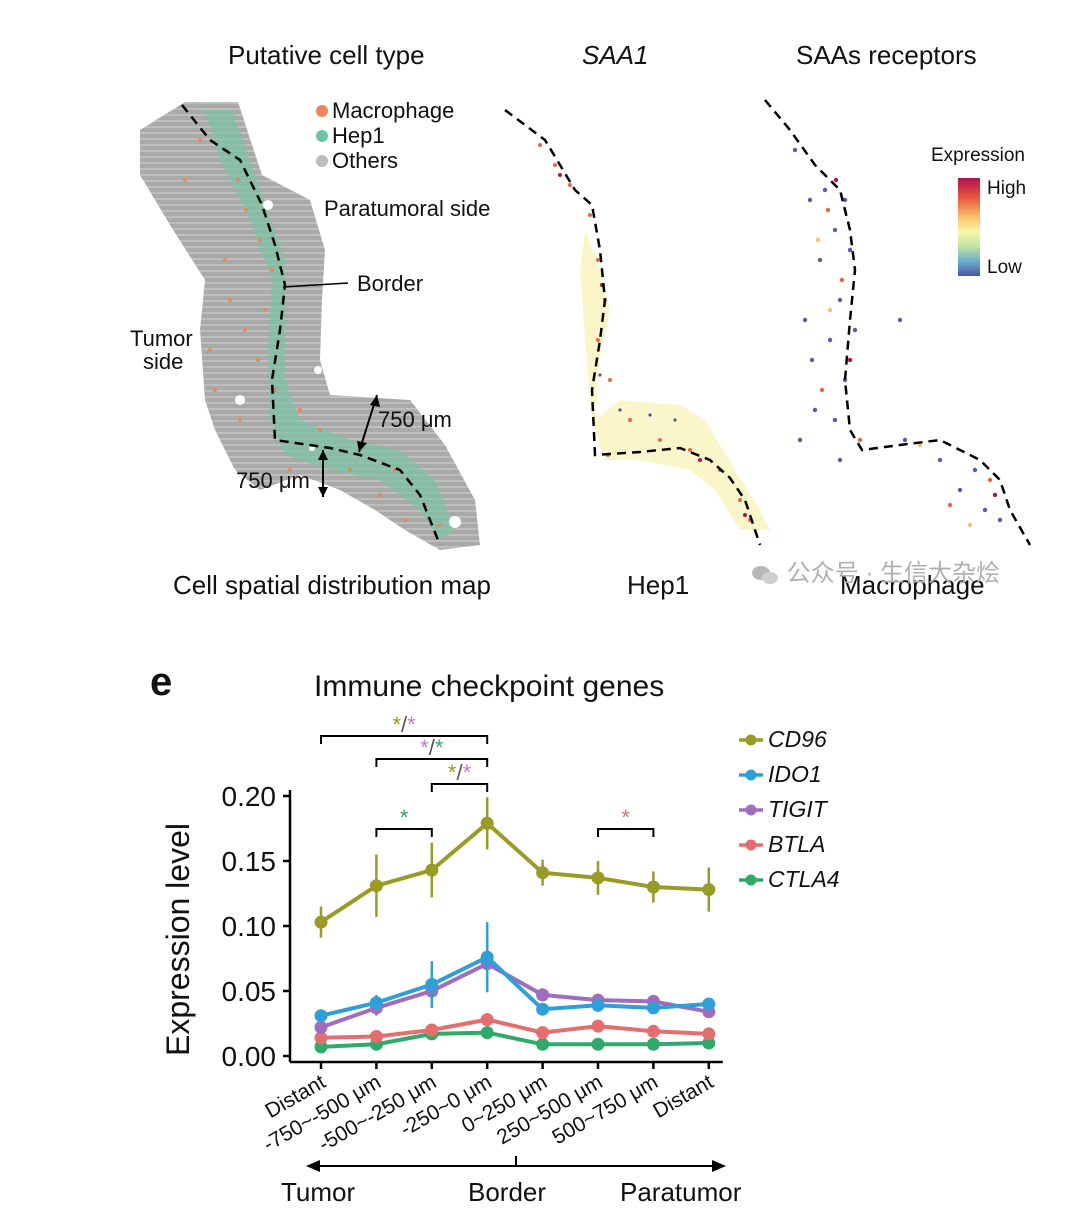 The image size is (1080, 1223). I want to click on y-tick-label: 0.00, so click(249, 1056).